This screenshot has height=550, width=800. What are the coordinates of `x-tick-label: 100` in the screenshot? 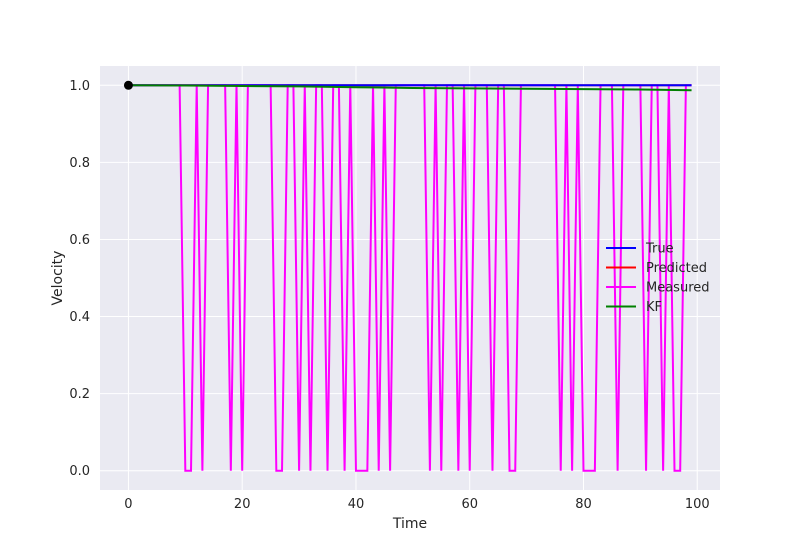 It's located at (697, 504).